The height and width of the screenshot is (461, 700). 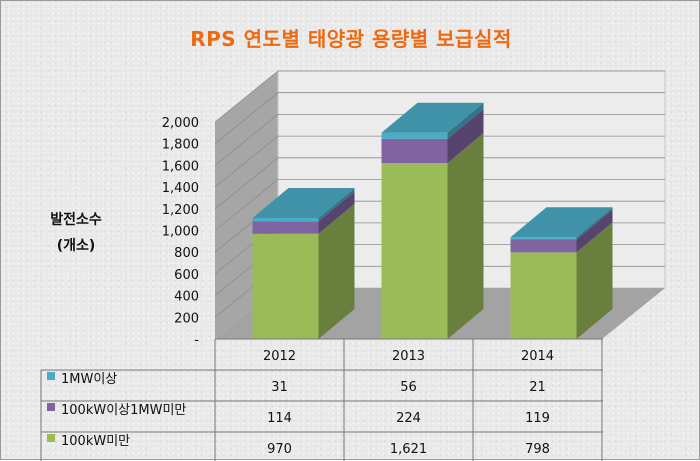 I want to click on bar-side-2014-s1, so click(x=594, y=231).